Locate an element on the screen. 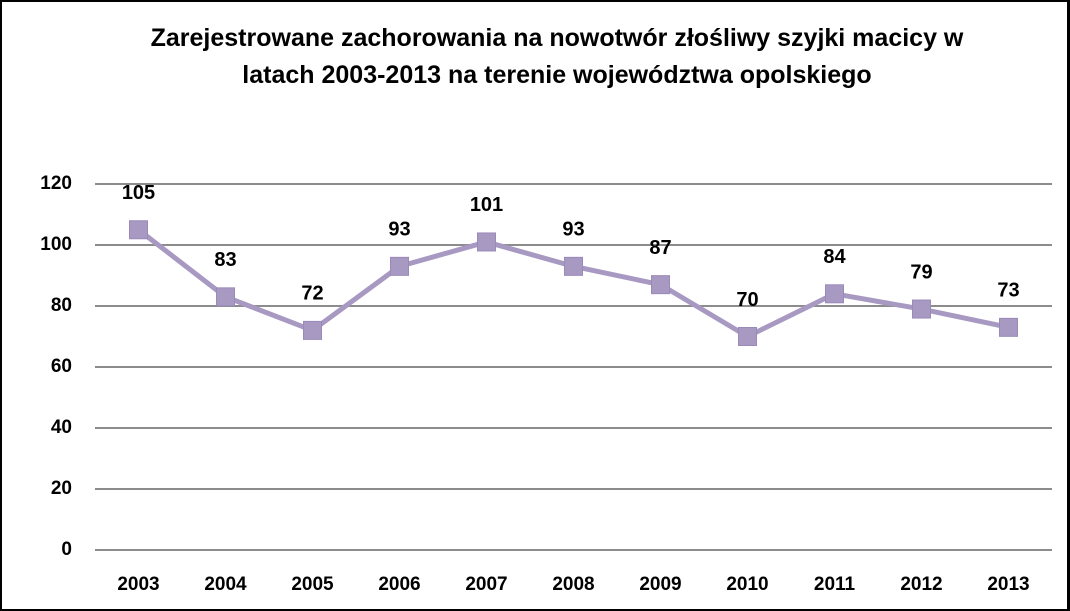 The height and width of the screenshot is (611, 1070). y-tick-label: 20 is located at coordinates (61, 488).